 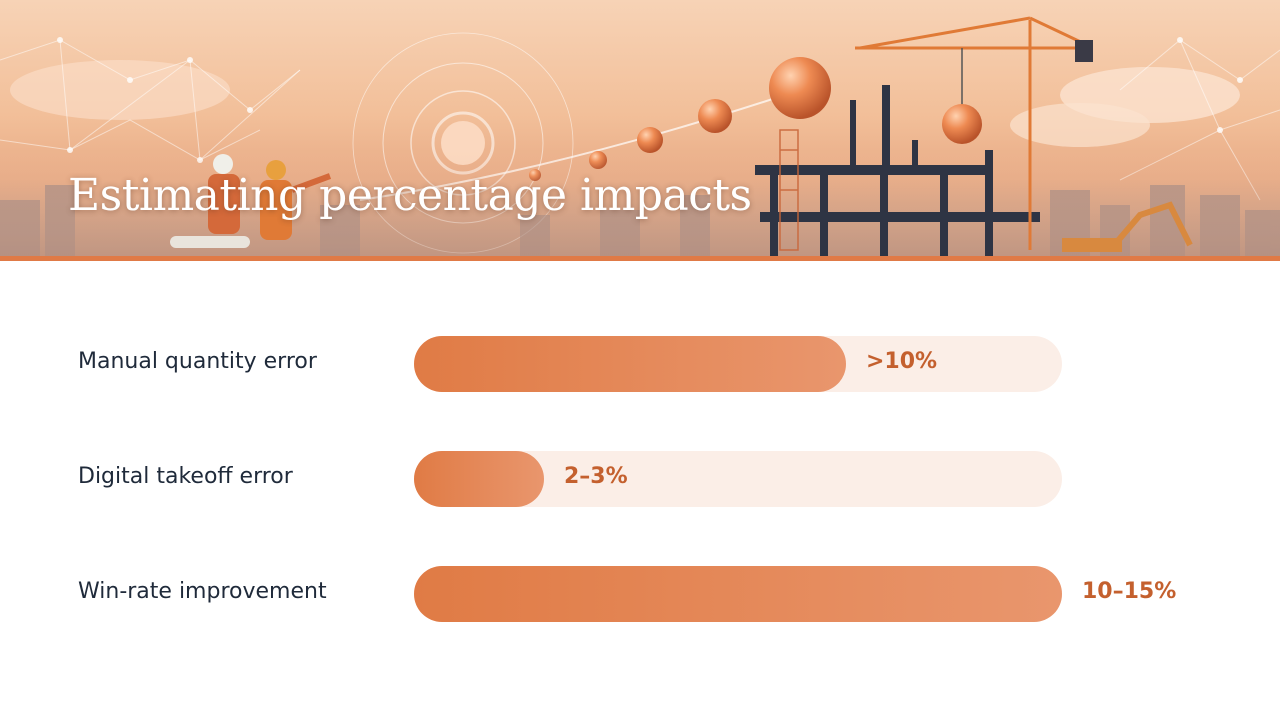 I want to click on bar-row: Digital takeoff error 2–3%, so click(x=640, y=479).